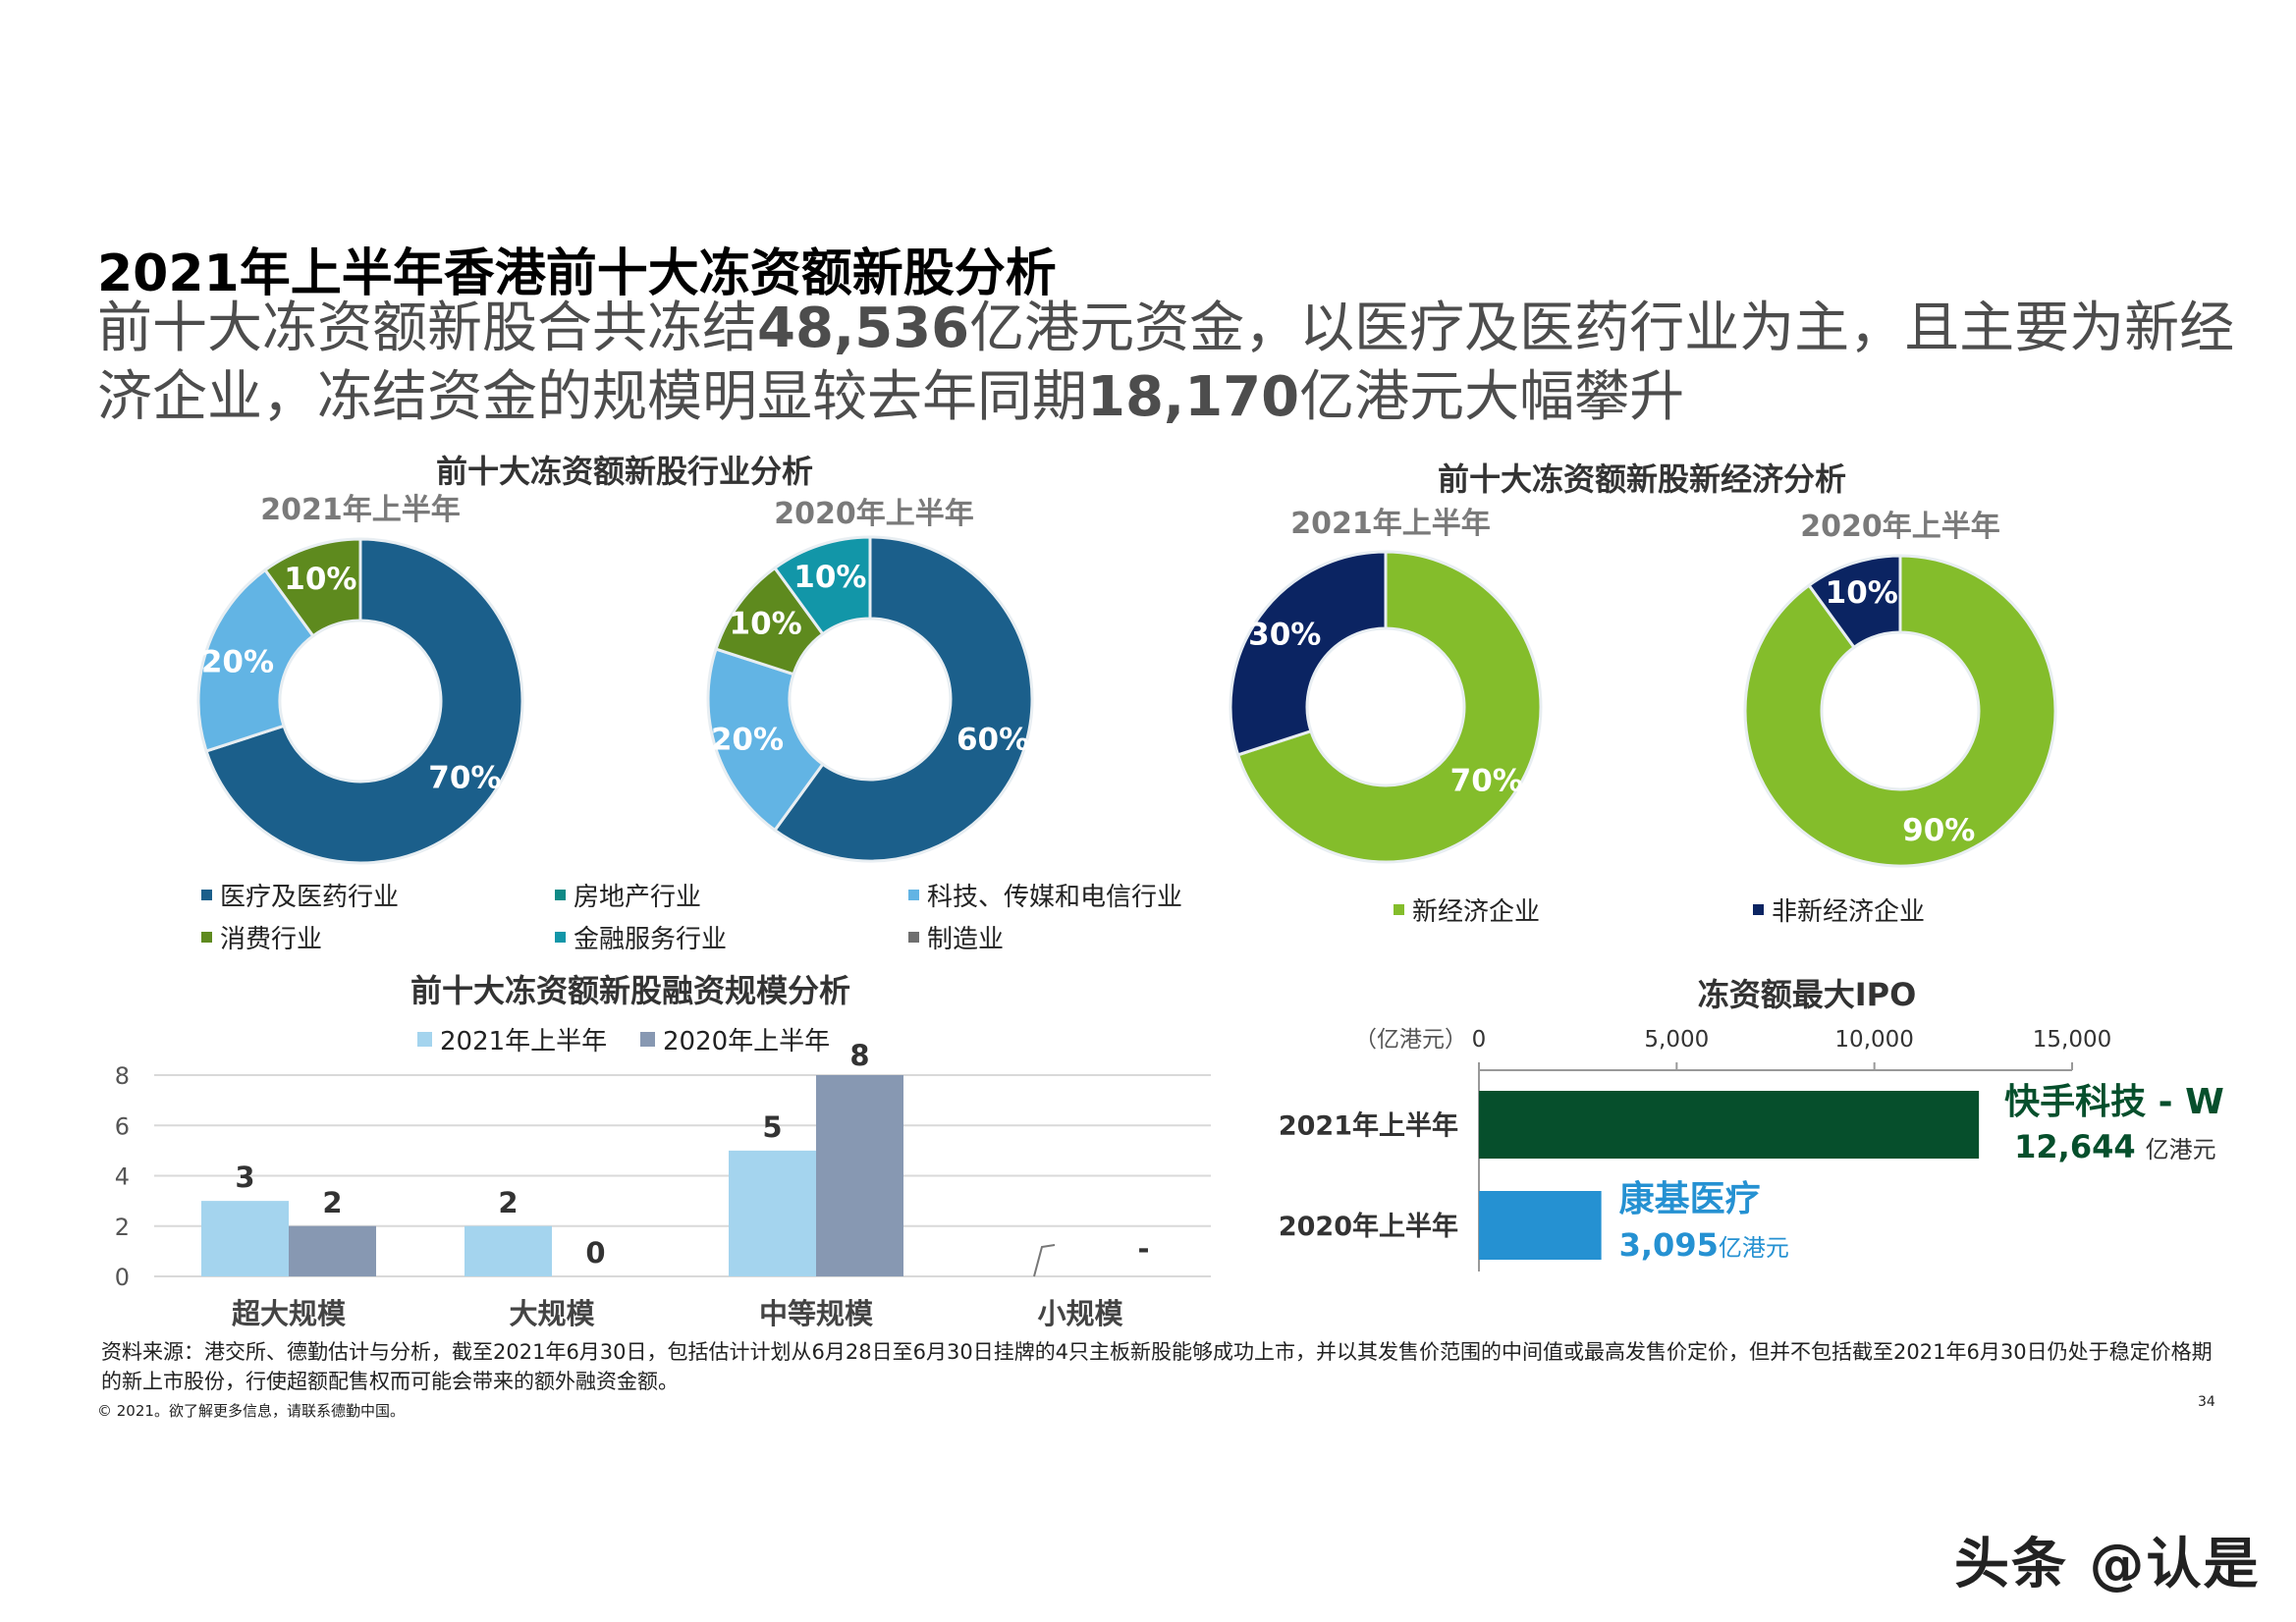  What do you see at coordinates (624, 471) in the screenshot?
I see `industry-analysis-title: 前十大冻资额新股行业分析` at bounding box center [624, 471].